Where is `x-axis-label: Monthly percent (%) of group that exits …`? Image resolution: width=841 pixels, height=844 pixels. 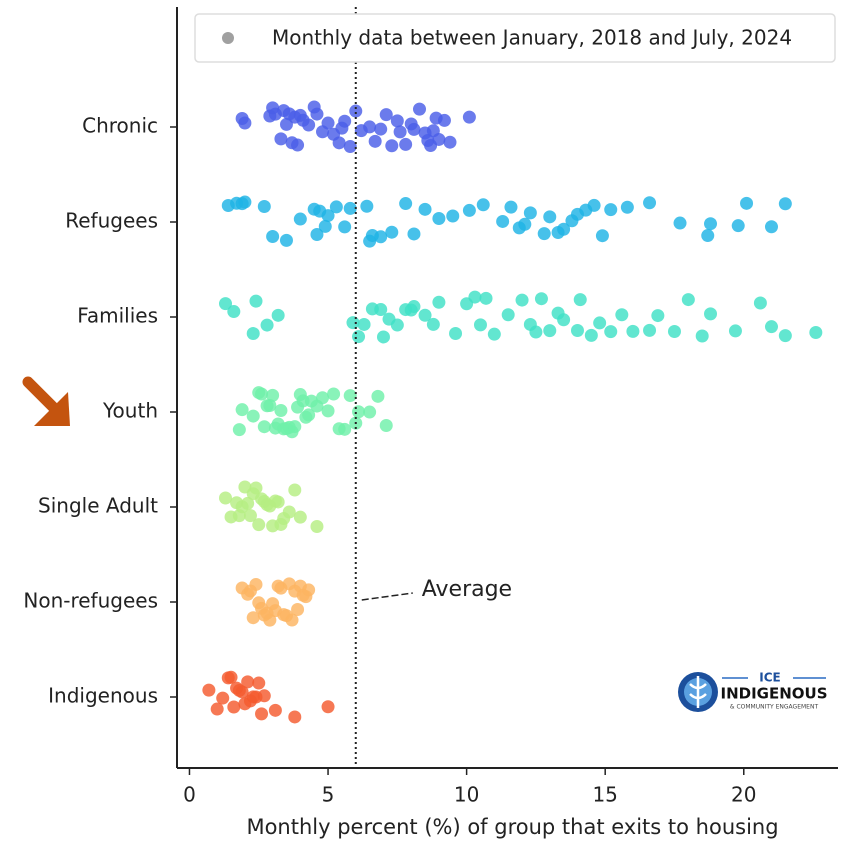
x-axis-label: Monthly percent (%) of group that exits … is located at coordinates (512, 827).